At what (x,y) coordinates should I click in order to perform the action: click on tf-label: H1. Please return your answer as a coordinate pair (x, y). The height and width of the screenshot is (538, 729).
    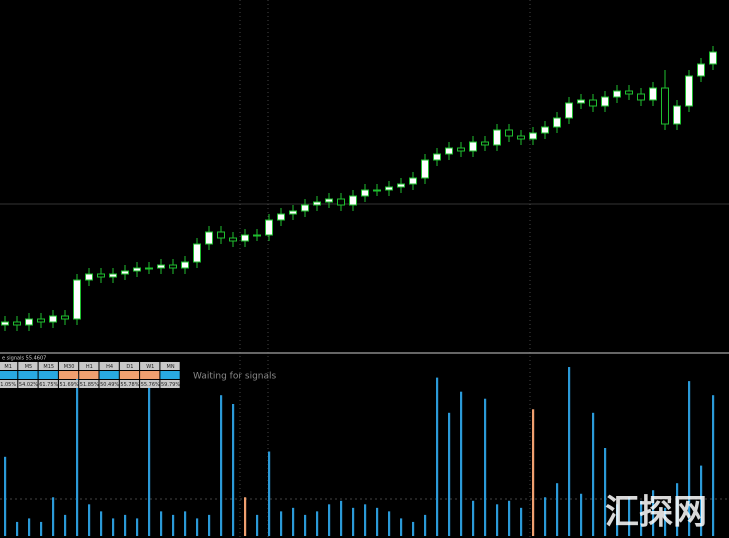
    Looking at the image, I should click on (89, 367).